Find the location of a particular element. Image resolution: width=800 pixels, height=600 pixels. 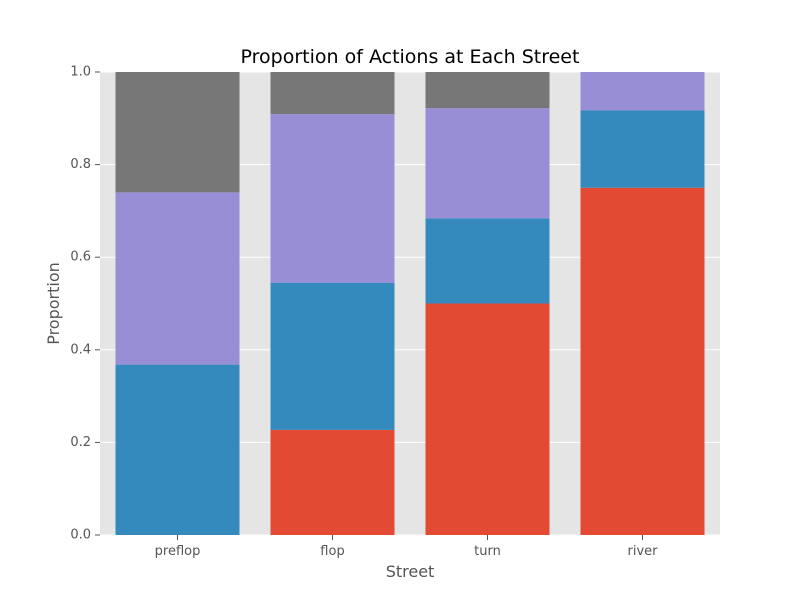

y-tick-label: 0.8 is located at coordinates (80, 164).